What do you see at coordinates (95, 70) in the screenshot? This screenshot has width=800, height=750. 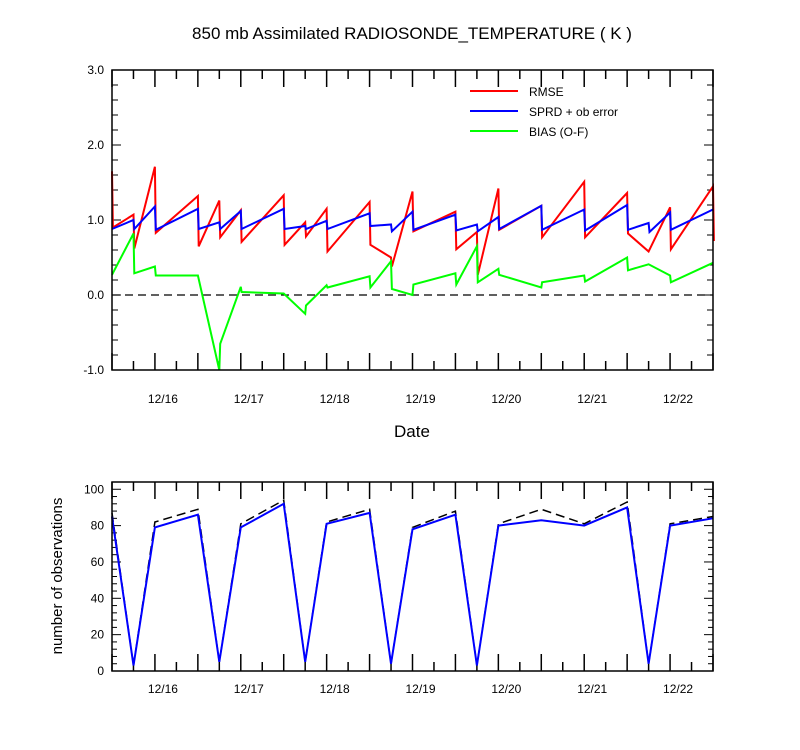 I see `y-tick-label: 3.0` at bounding box center [95, 70].